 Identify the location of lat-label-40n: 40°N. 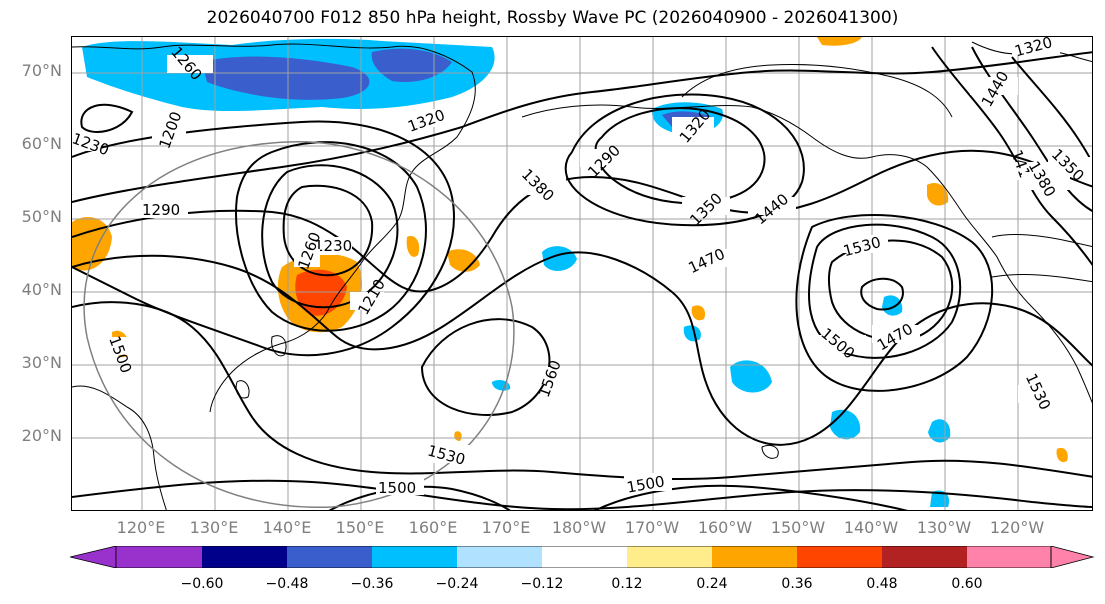
(41, 289).